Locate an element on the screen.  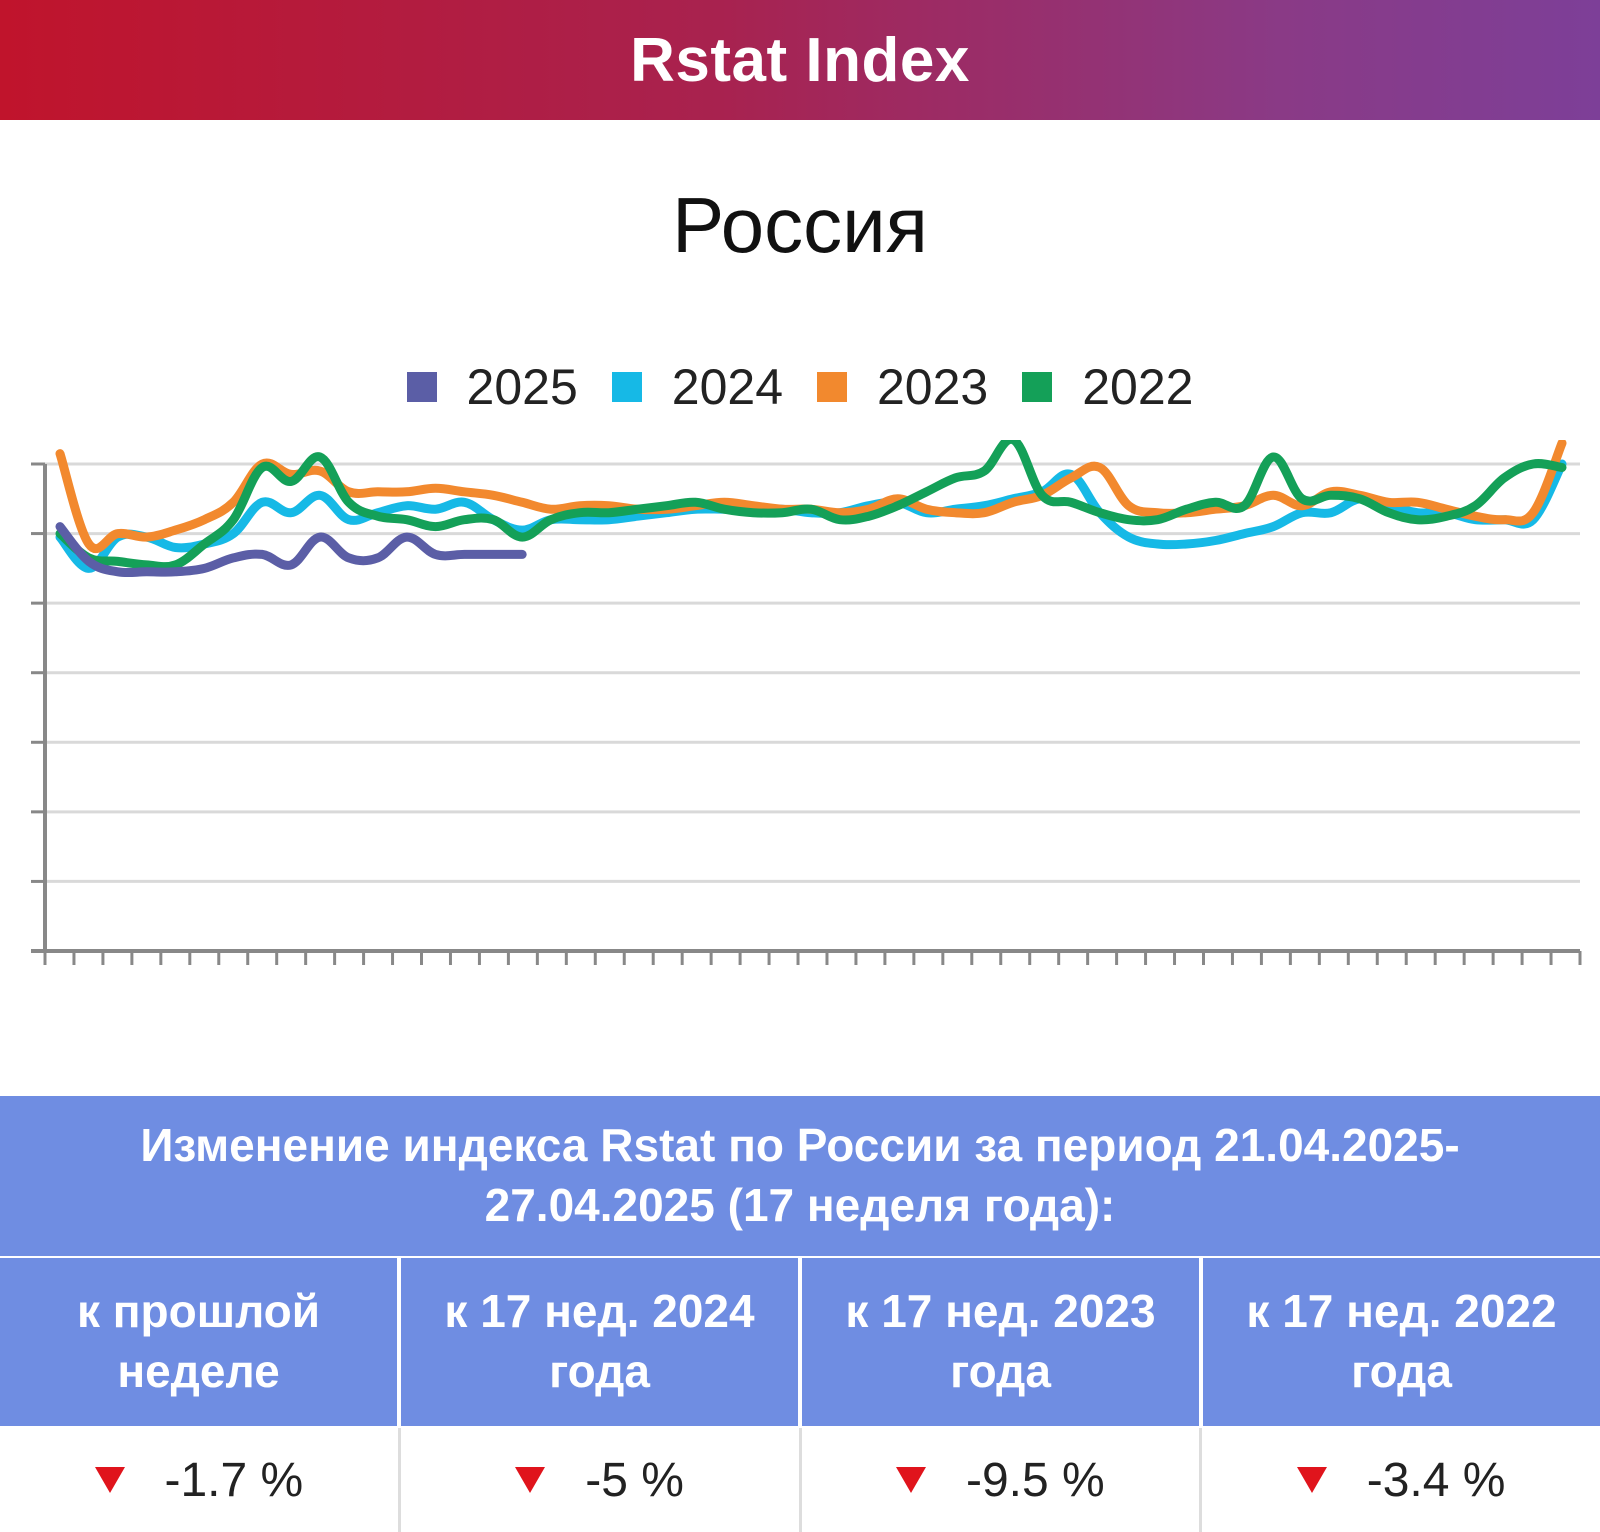
summary-value-prev-week: -1.7 % is located at coordinates (200, 1480).